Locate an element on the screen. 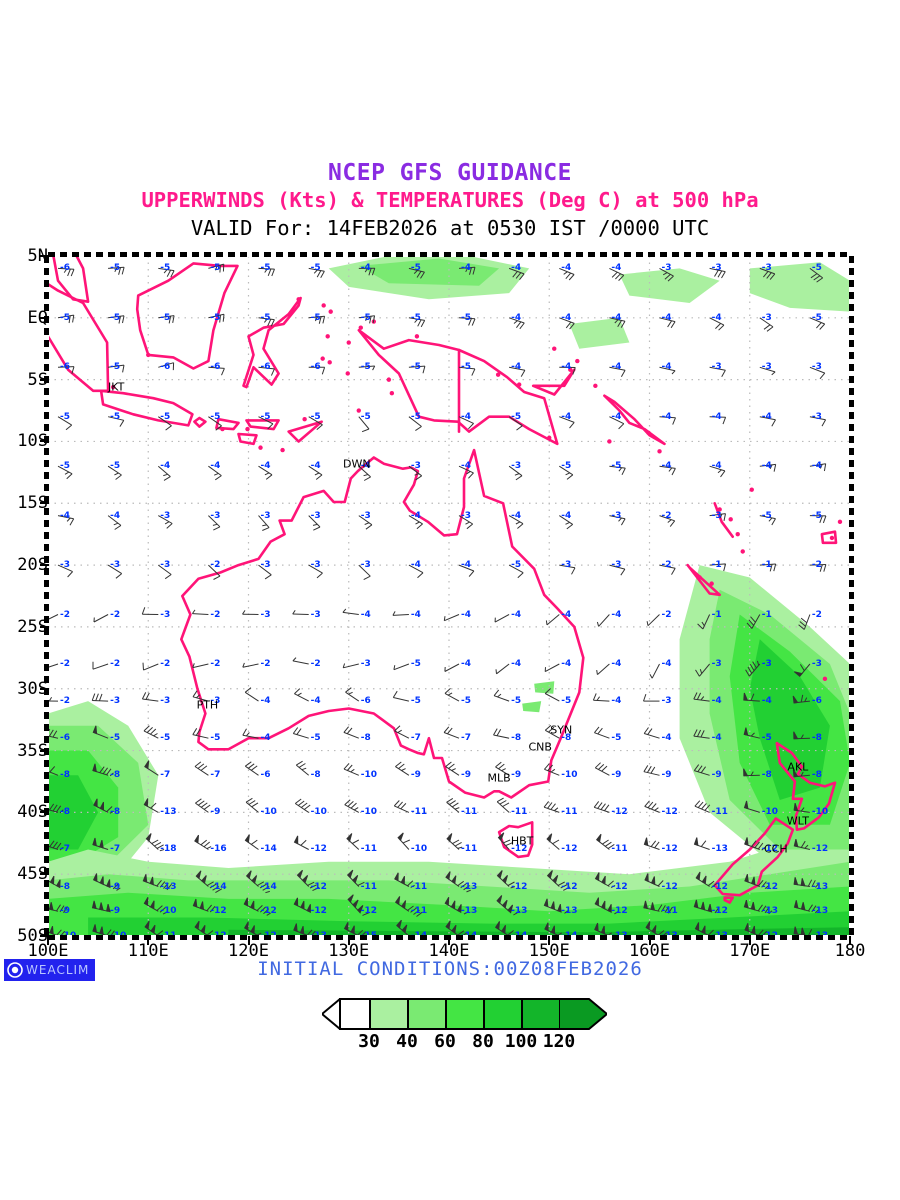 This screenshot has width=900, height=1200. y-axis-label: 5S is located at coordinates (37, 379).